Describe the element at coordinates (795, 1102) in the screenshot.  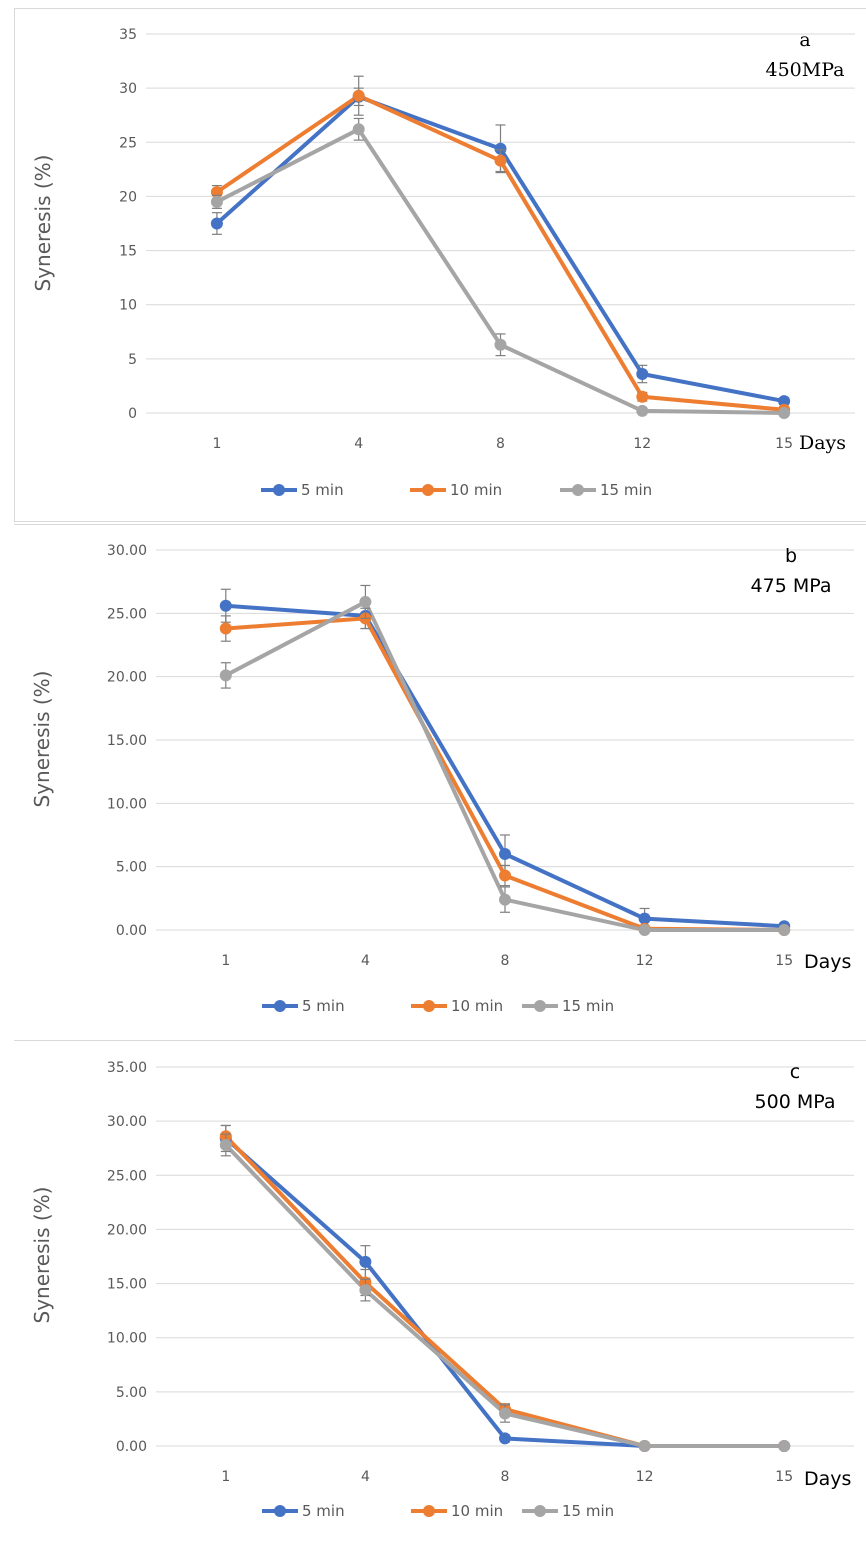
I see `pressure-annotation: 500 MPa` at that location.